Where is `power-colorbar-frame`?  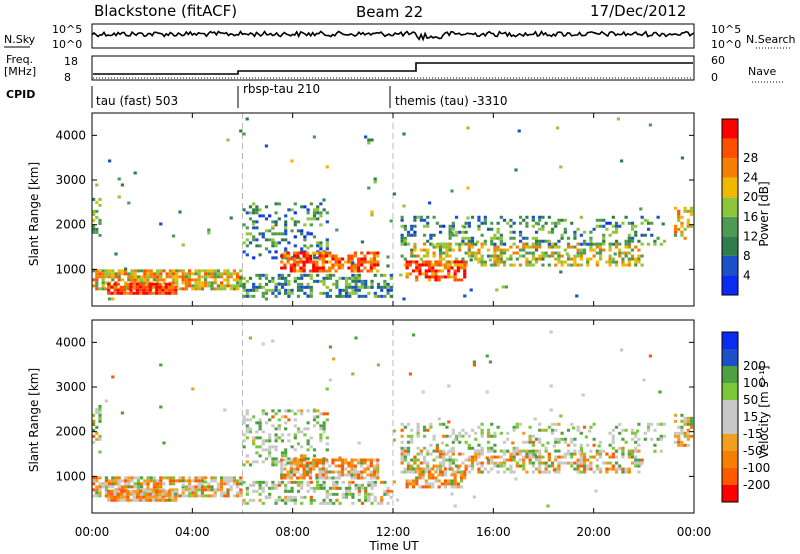
power-colorbar-frame is located at coordinates (730, 207).